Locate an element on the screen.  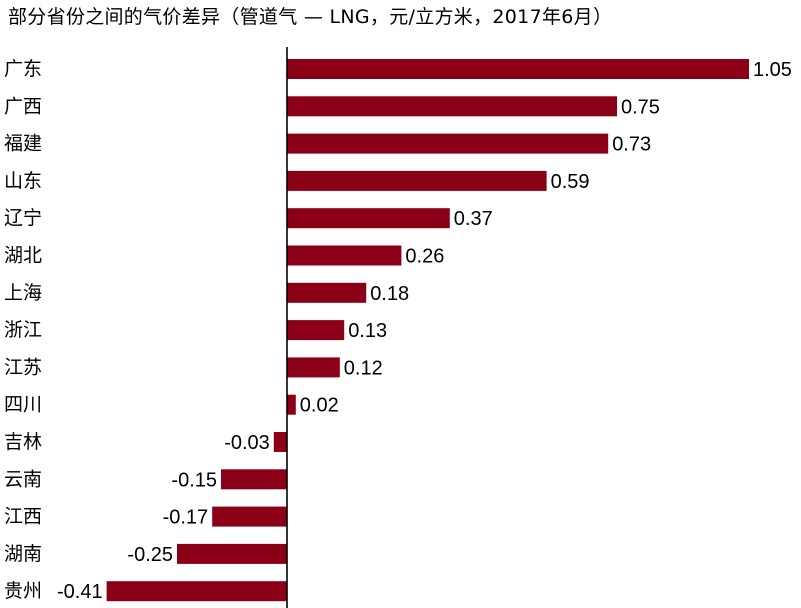
value-label: 0.37 is located at coordinates (473, 219).